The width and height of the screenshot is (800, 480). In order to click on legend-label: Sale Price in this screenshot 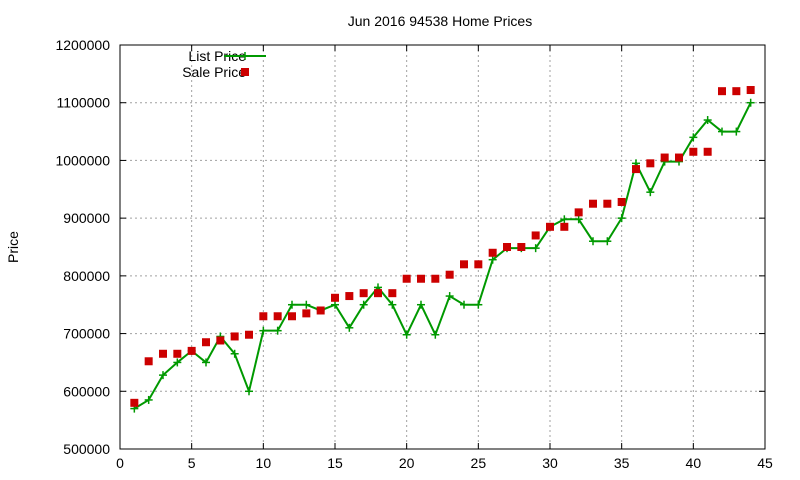, I will do `click(214, 72)`.